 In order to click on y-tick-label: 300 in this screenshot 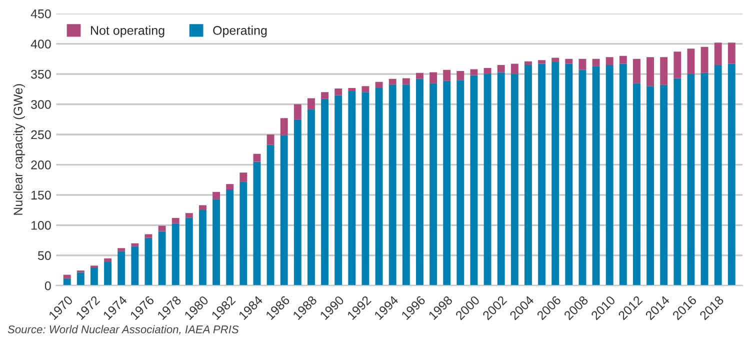, I will do `click(41, 104)`.